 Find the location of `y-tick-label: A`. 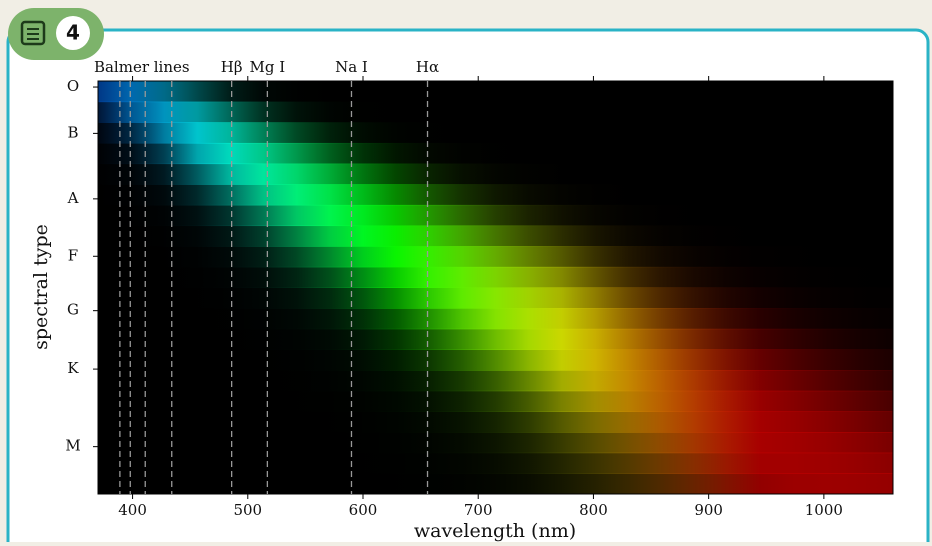

y-tick-label: A is located at coordinates (73, 198).